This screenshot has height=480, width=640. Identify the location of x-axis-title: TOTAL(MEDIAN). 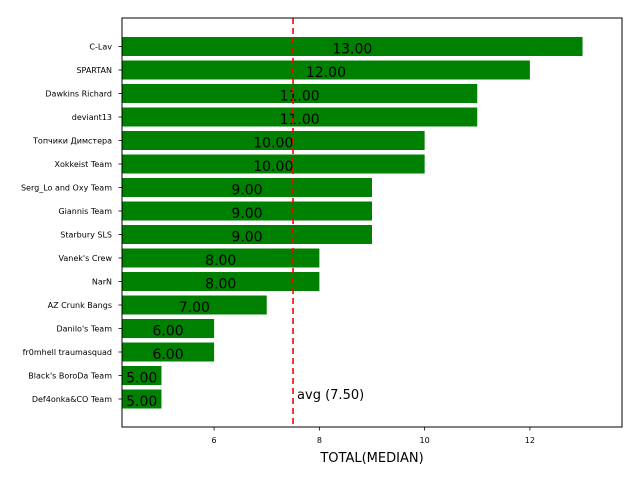
(371, 458).